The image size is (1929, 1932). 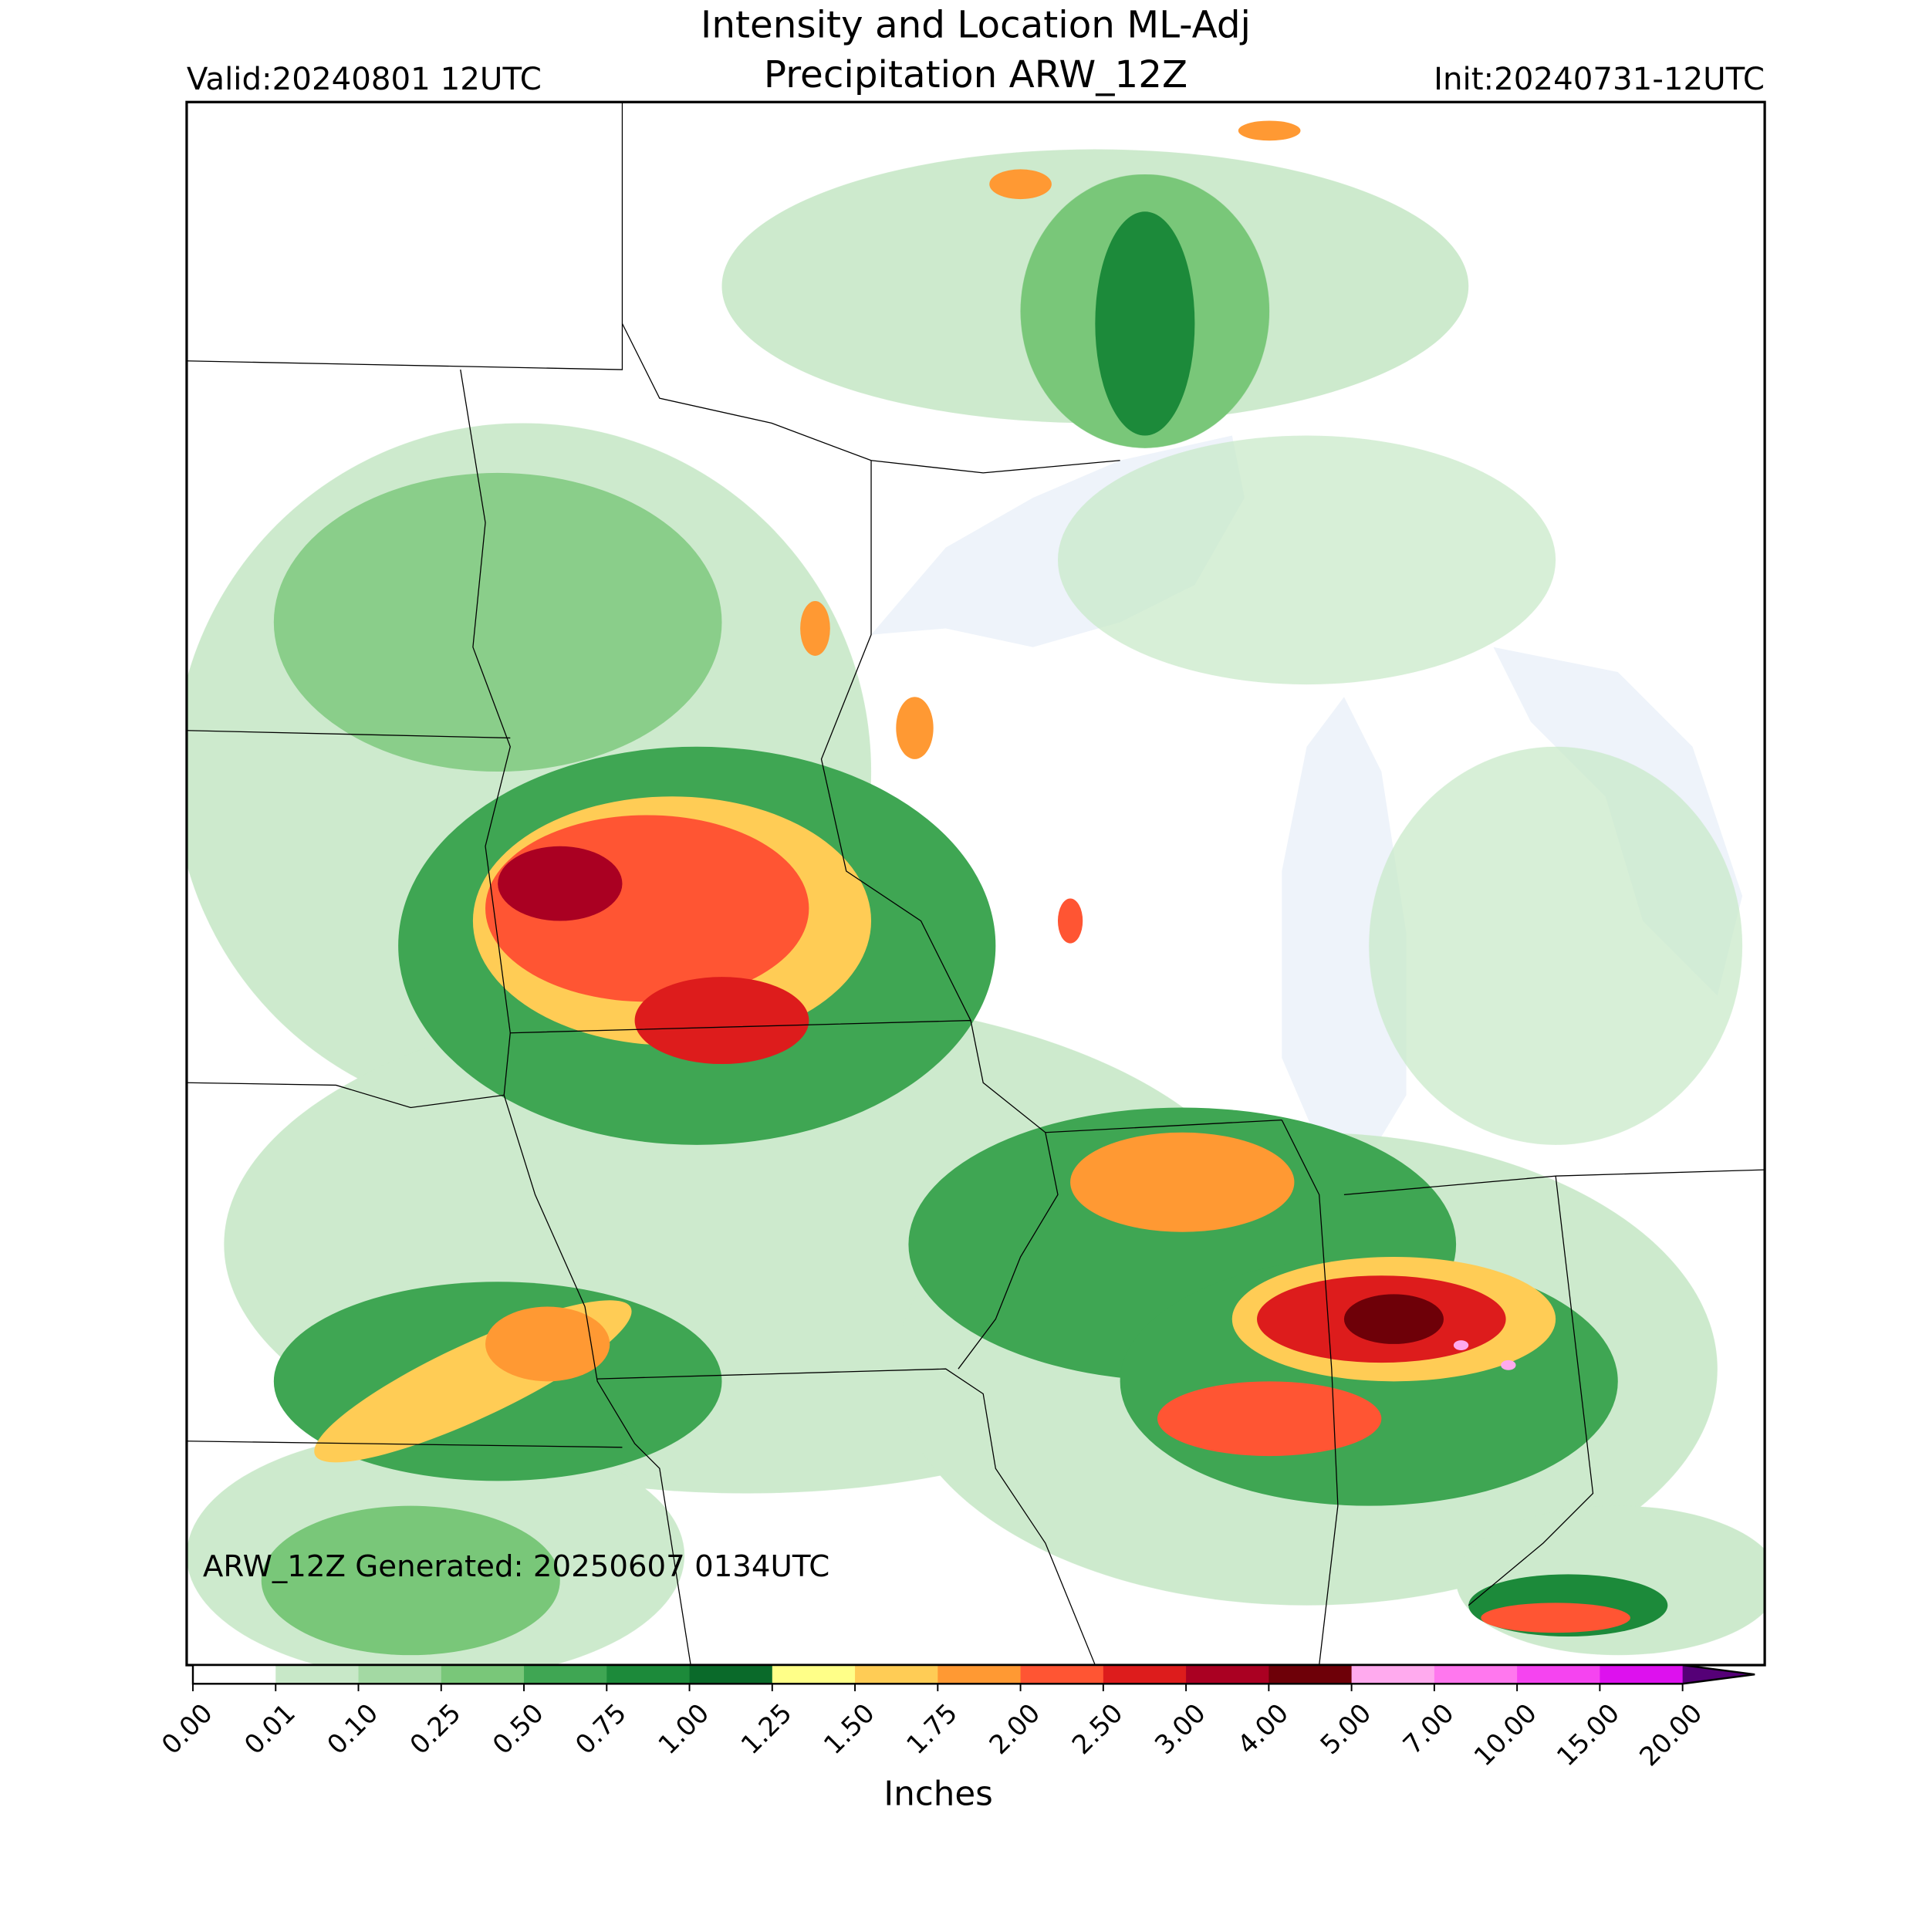 What do you see at coordinates (937, 1794) in the screenshot?
I see `colorbar-label: Inches` at bounding box center [937, 1794].